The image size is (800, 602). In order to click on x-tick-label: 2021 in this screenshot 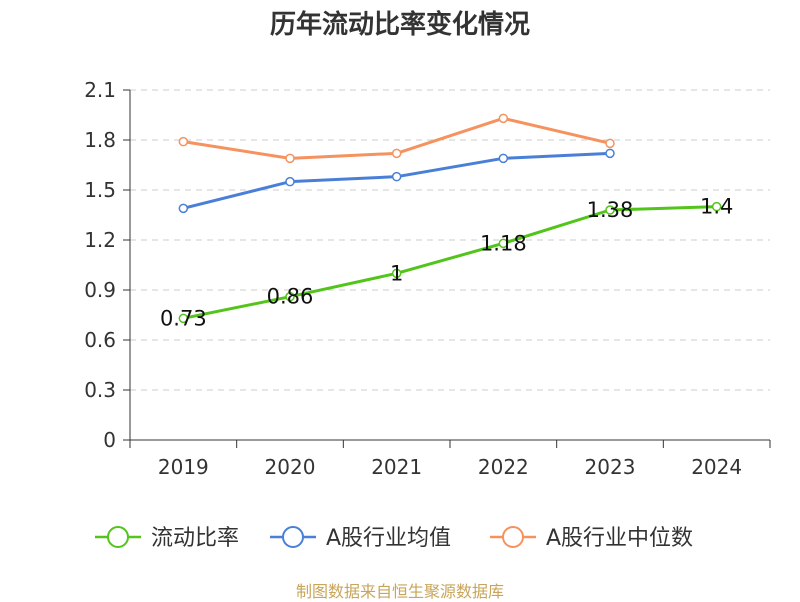, I will do `click(396, 467)`.